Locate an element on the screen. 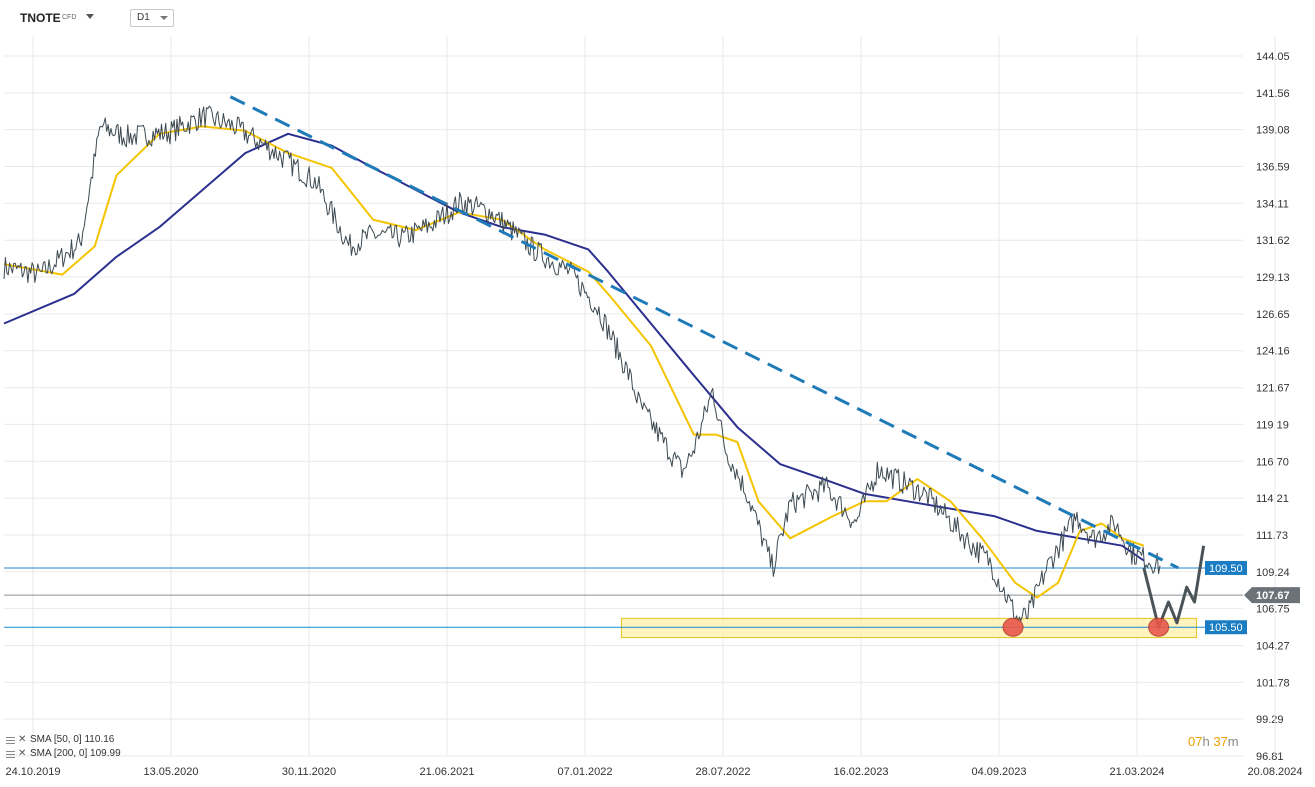 The height and width of the screenshot is (787, 1315). legend-sma50: ✕ SMA [50, 0] 110.16 is located at coordinates (86, 740).